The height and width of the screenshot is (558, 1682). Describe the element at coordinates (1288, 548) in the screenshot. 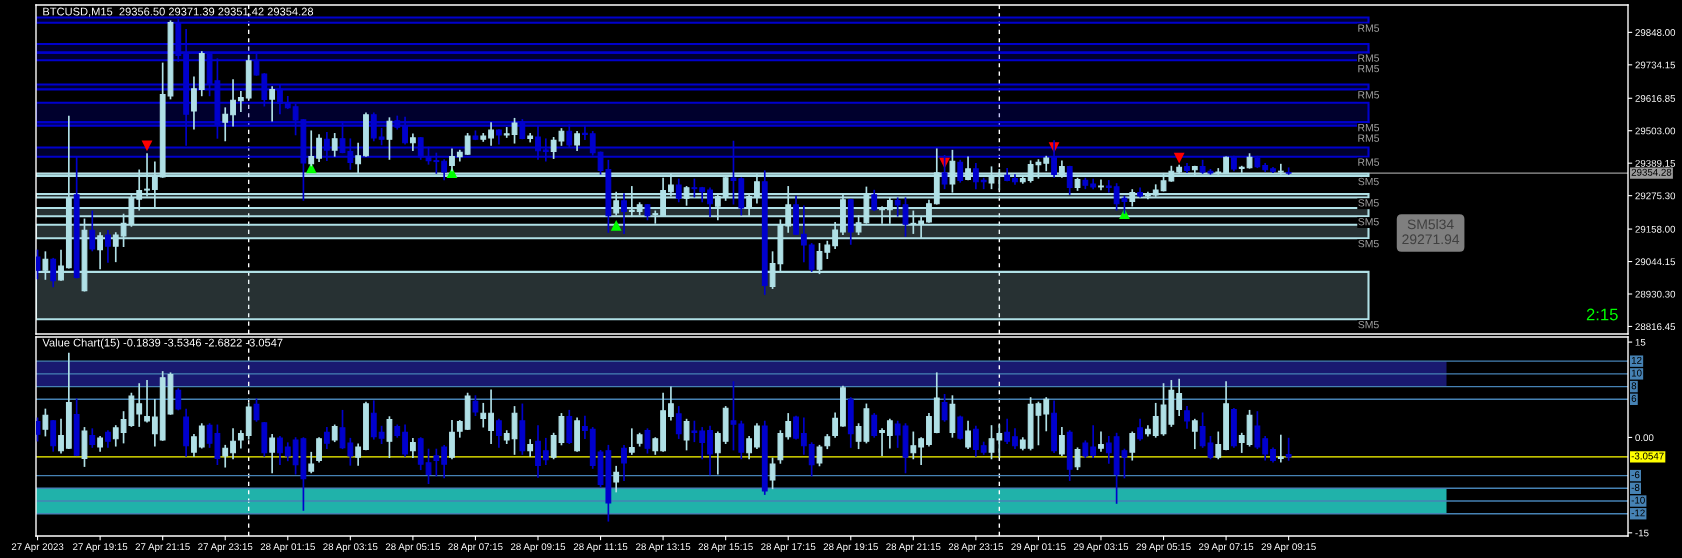

I see `x-tick-label: 29 Apr 09:15` at that location.